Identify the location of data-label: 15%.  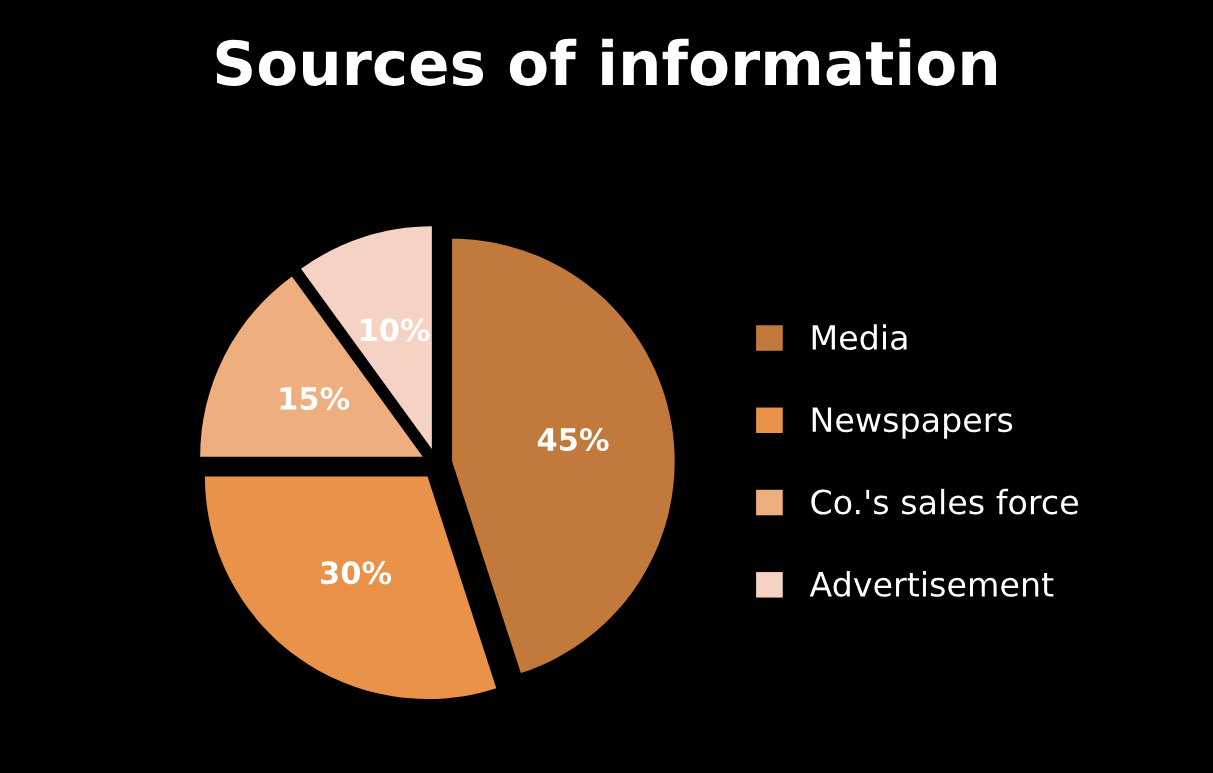
(315, 398).